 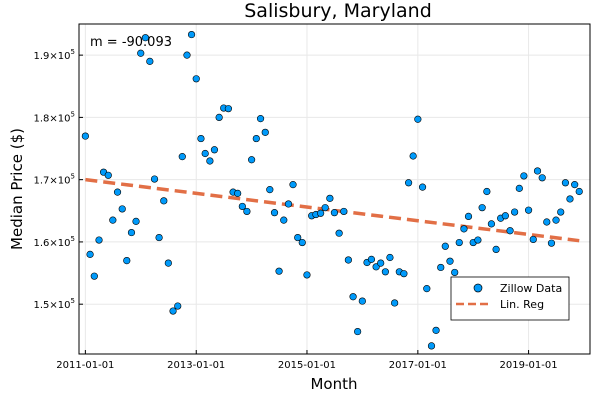 I want to click on y-tick-mantissa: 1.6, so click(x=42, y=243).